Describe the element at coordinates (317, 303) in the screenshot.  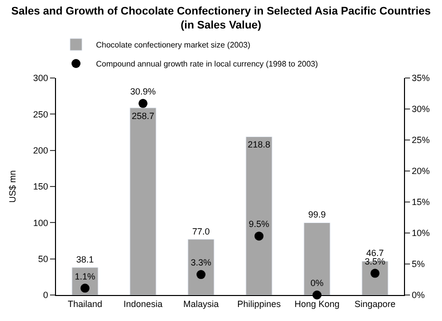
I see `x-tick-label: Hong Kong` at that location.